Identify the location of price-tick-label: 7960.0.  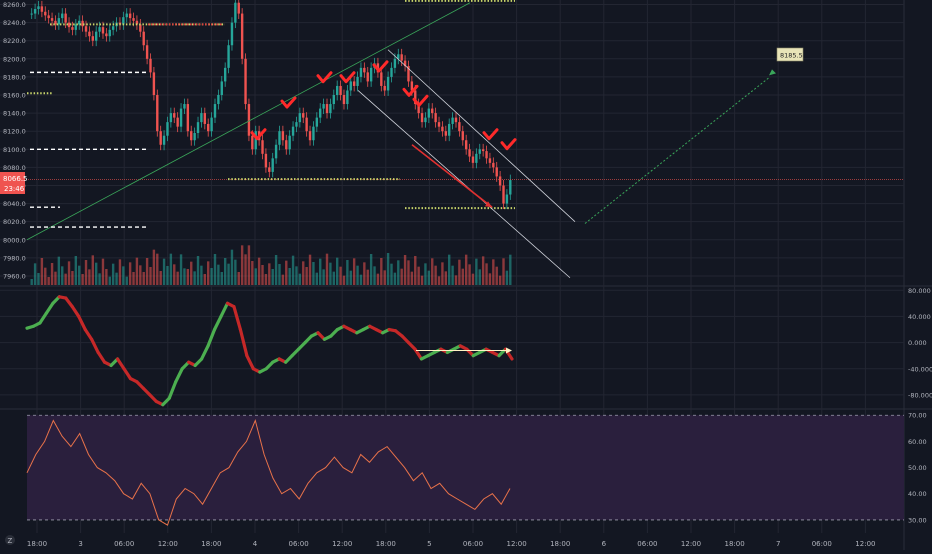
(14, 276).